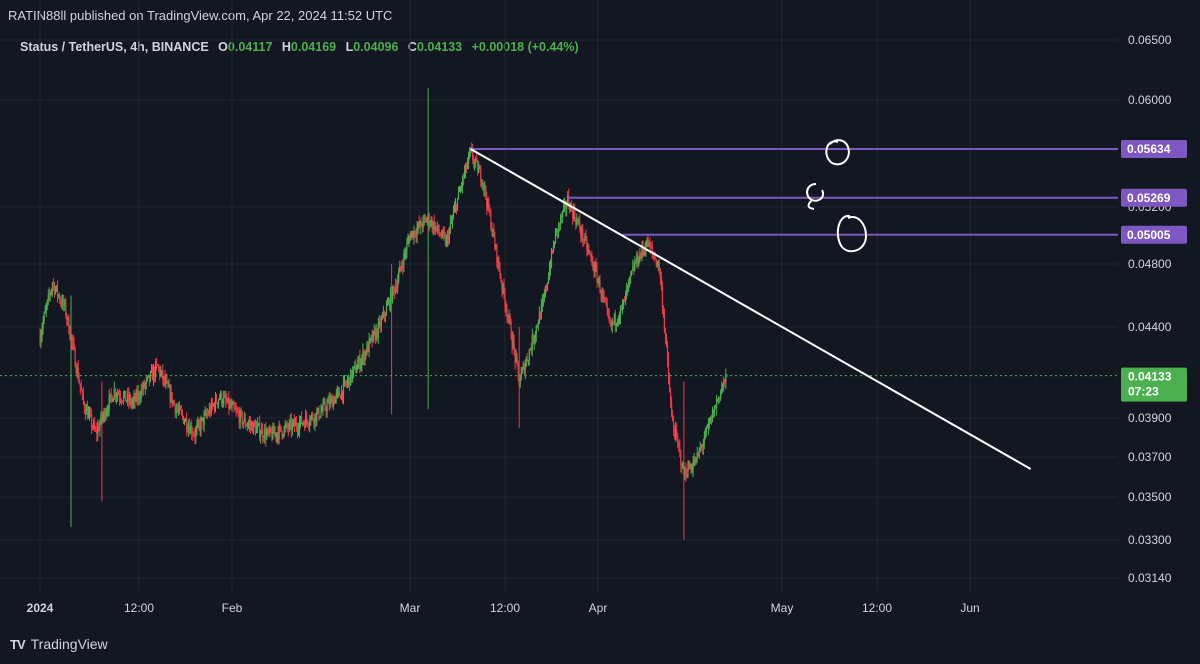 The width and height of the screenshot is (1200, 664). Describe the element at coordinates (1150, 100) in the screenshot. I see `price-axis-tick-label: 0.06000` at that location.